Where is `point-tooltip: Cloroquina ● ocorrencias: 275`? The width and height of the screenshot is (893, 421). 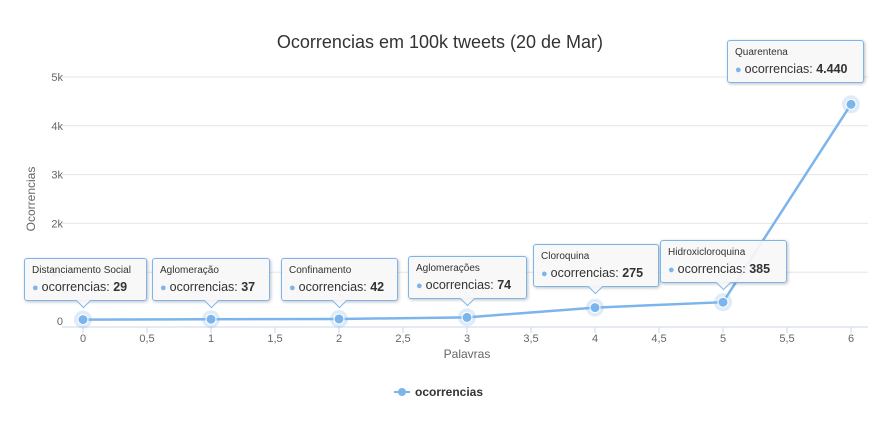 point-tooltip: Cloroquina ● ocorrencias: 275 is located at coordinates (596, 269).